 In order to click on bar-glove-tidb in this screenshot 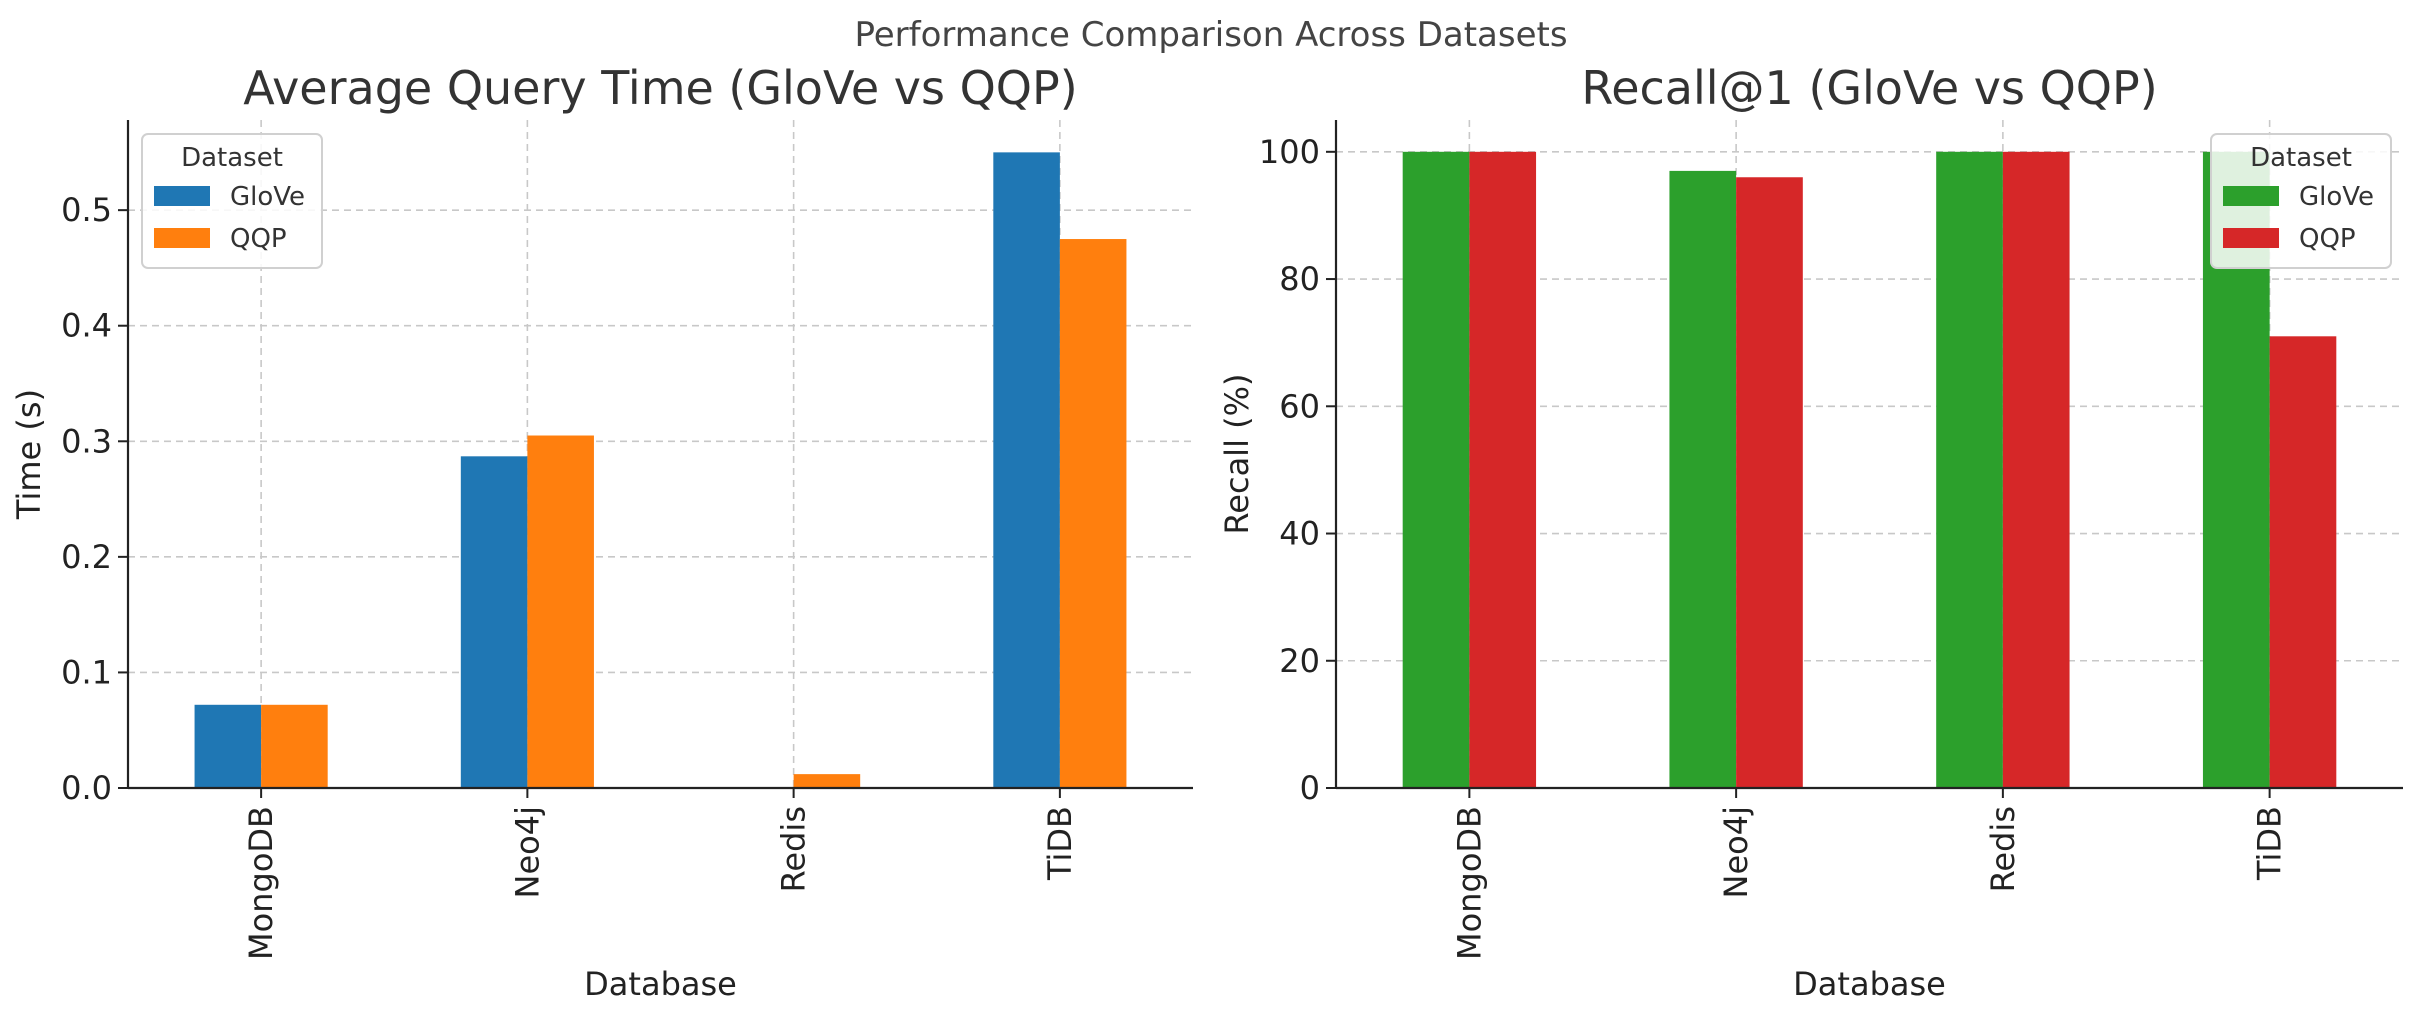, I will do `click(1026, 470)`.